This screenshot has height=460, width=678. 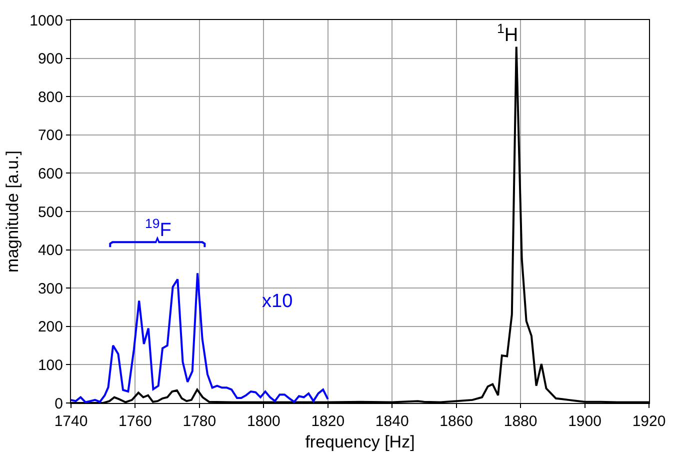 I want to click on x-tick-label: 1760, so click(x=135, y=421).